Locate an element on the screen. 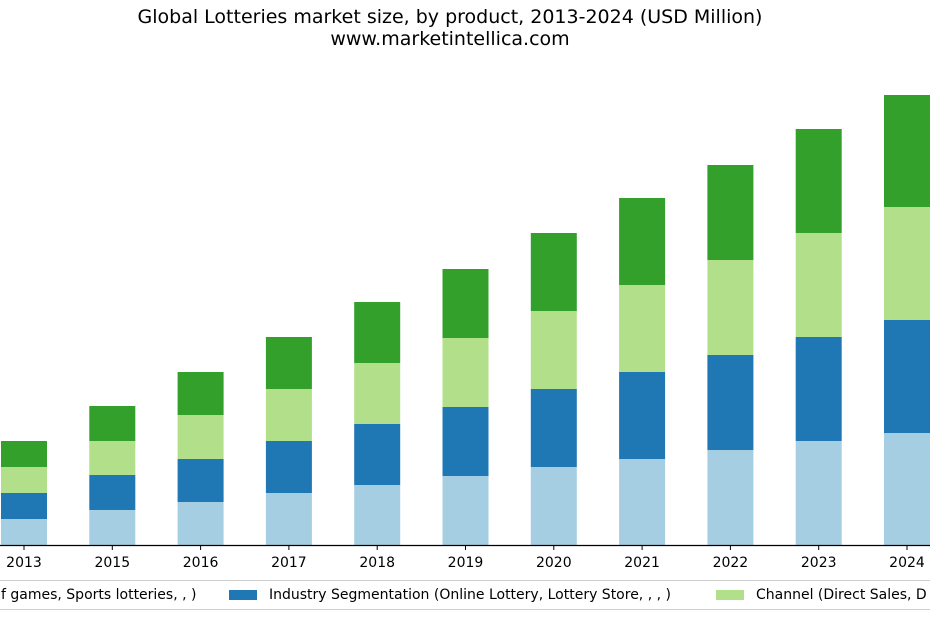  bar-segment-2015-s1 is located at coordinates (112, 492).